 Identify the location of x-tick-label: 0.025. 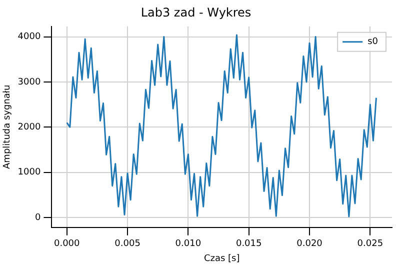
(370, 244).